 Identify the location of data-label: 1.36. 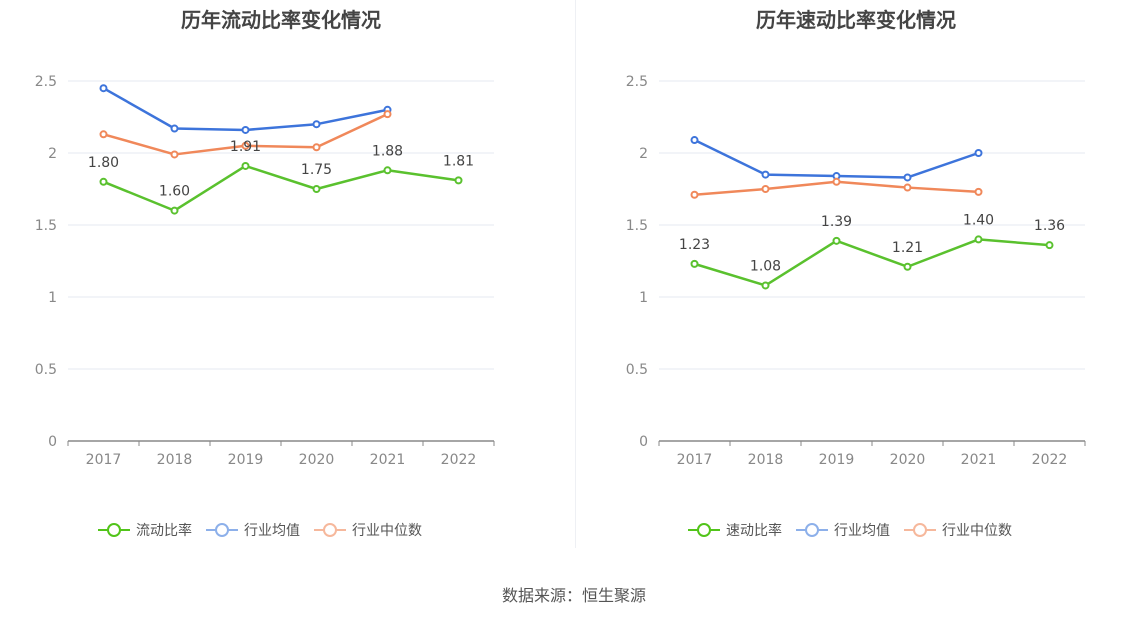
(1049, 226).